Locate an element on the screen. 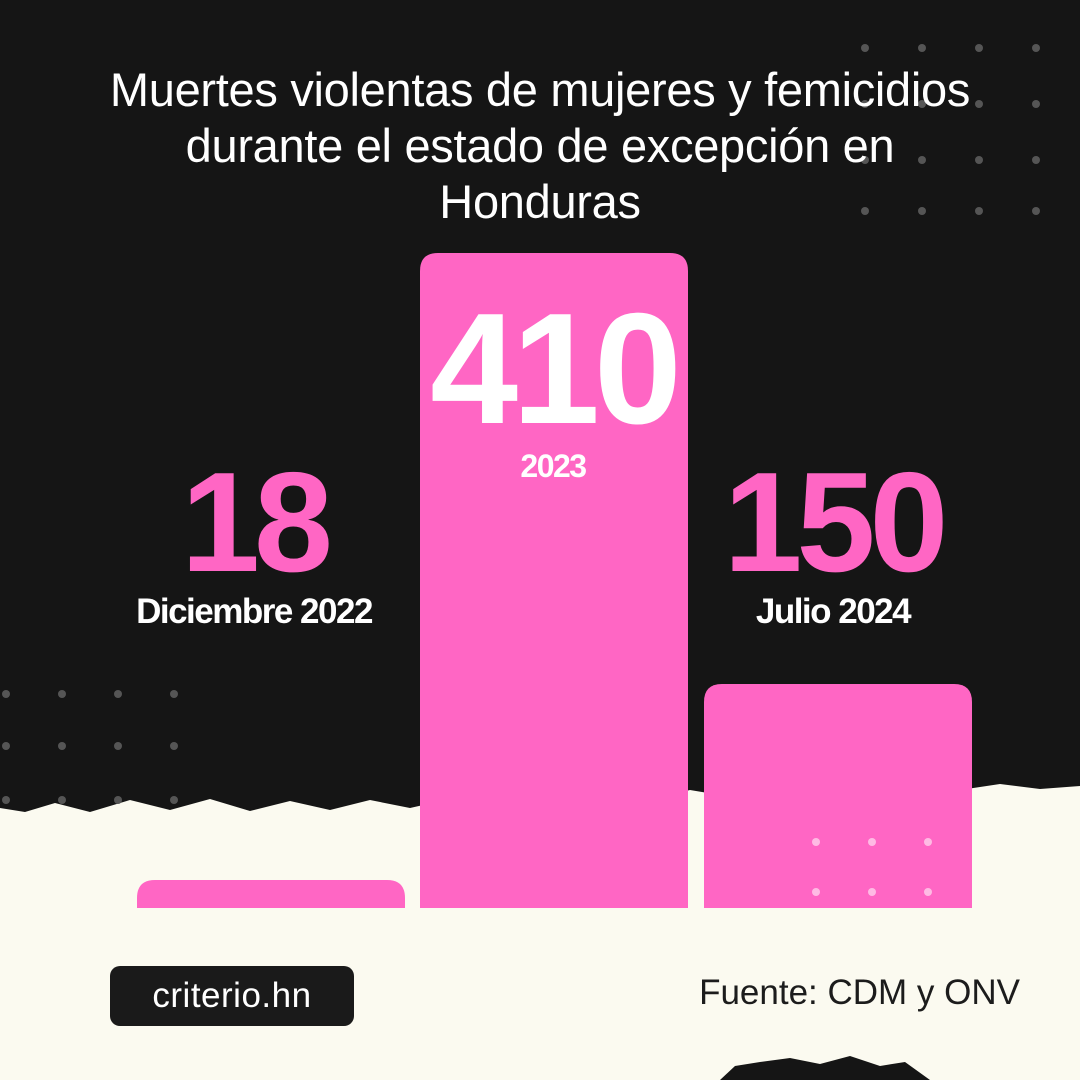 The image size is (1080, 1080). value-label: 410 is located at coordinates (556, 369).